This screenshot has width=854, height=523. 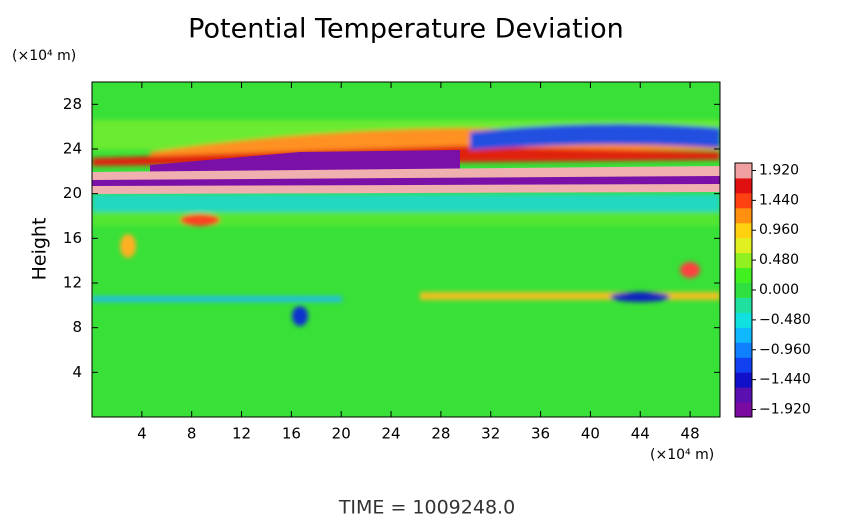 I want to click on y-tick-label: 16, so click(x=72, y=238).